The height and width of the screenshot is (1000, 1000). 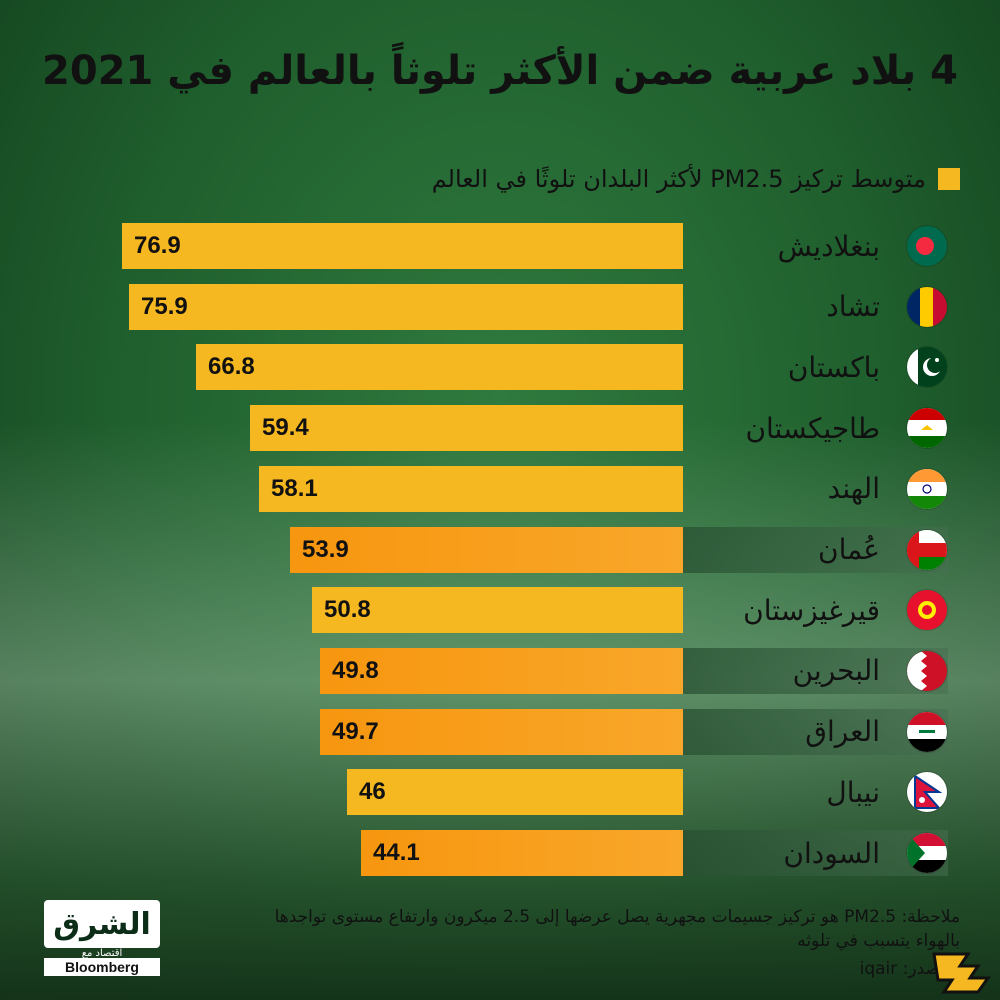 I want to click on bar-value-label: 58.1, so click(x=294, y=488).